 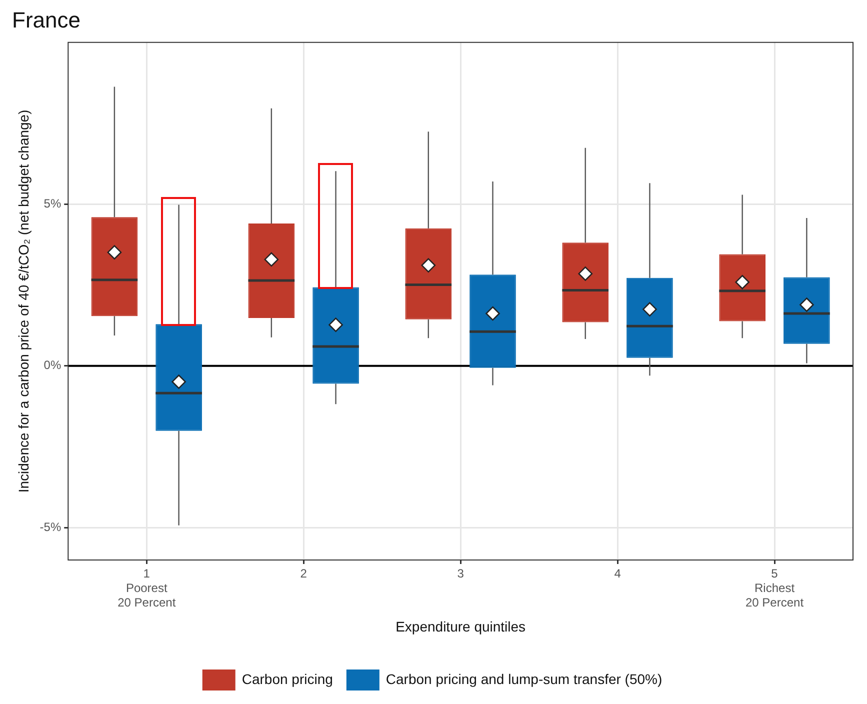 I want to click on y-axis-title: Incidence for a carbon price of 40 €/tCO₂ (net budget change), so click(x=23, y=301).